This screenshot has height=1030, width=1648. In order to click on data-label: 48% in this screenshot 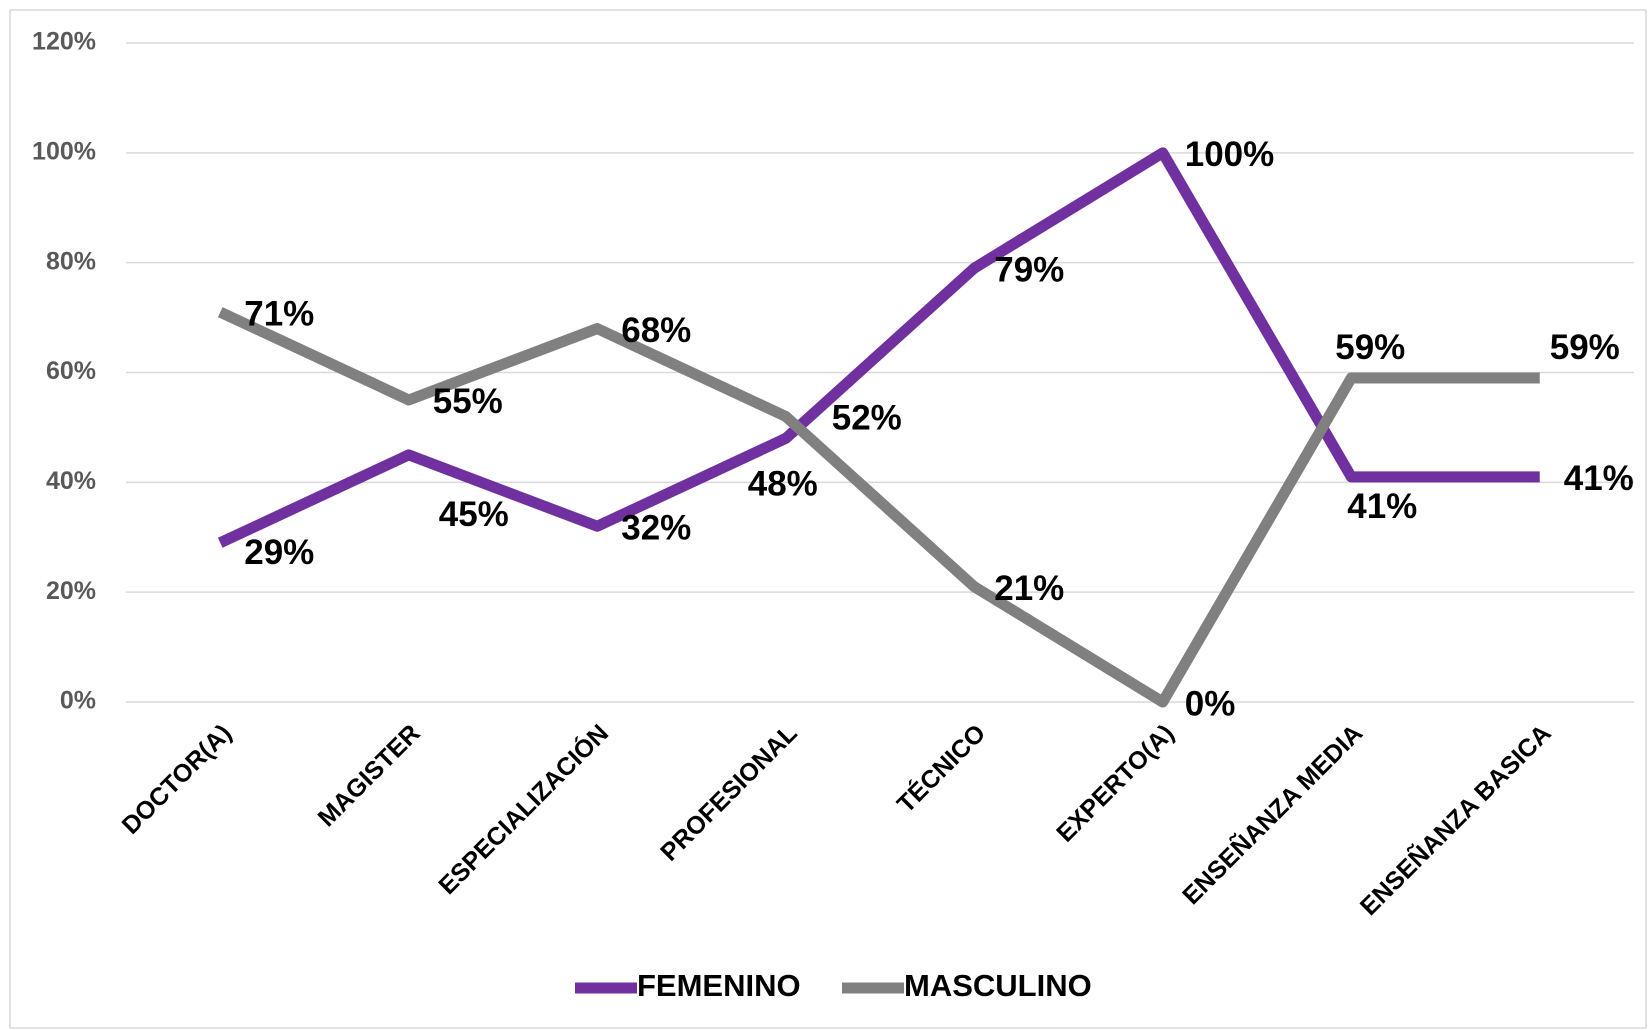, I will do `click(783, 484)`.